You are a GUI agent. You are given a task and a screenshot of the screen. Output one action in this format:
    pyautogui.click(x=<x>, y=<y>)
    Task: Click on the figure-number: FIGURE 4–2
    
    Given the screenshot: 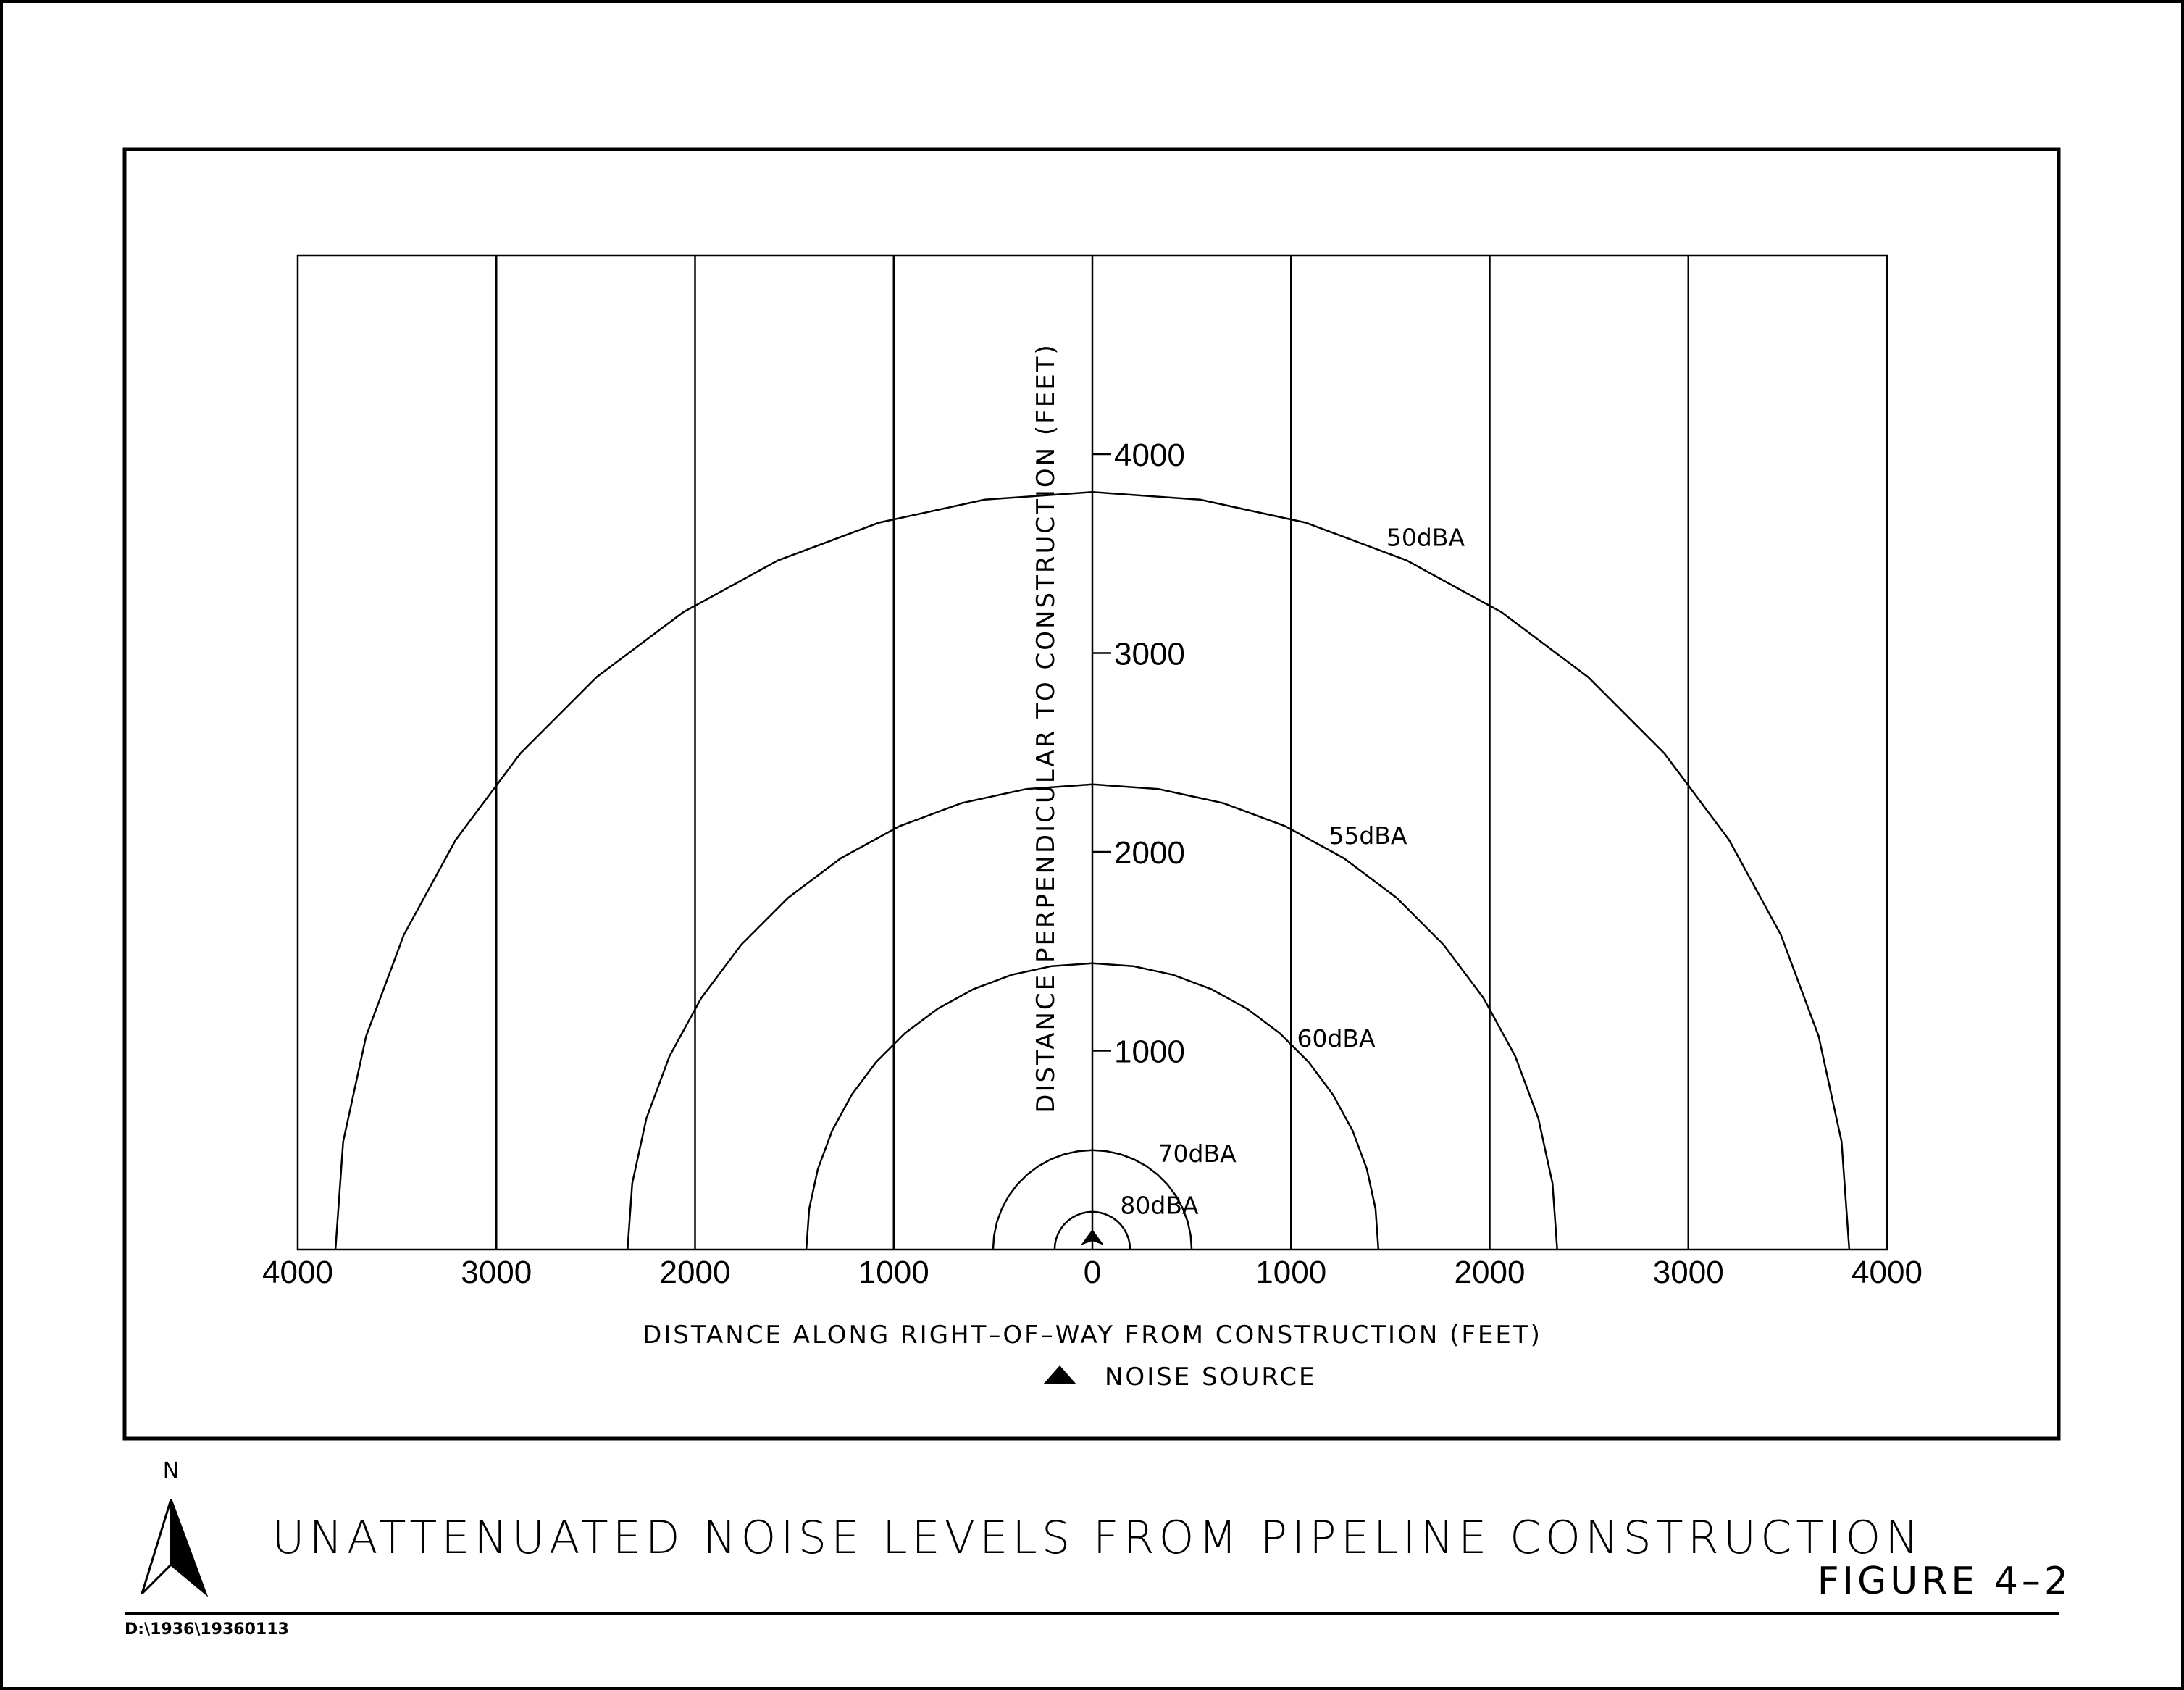 What is the action you would take?
    pyautogui.click(x=1944, y=1582)
    